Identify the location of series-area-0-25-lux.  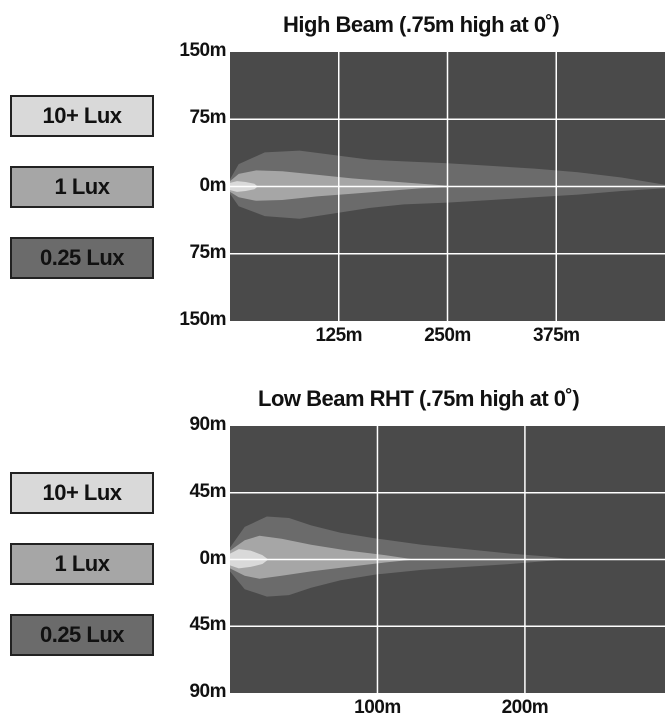
(401, 556).